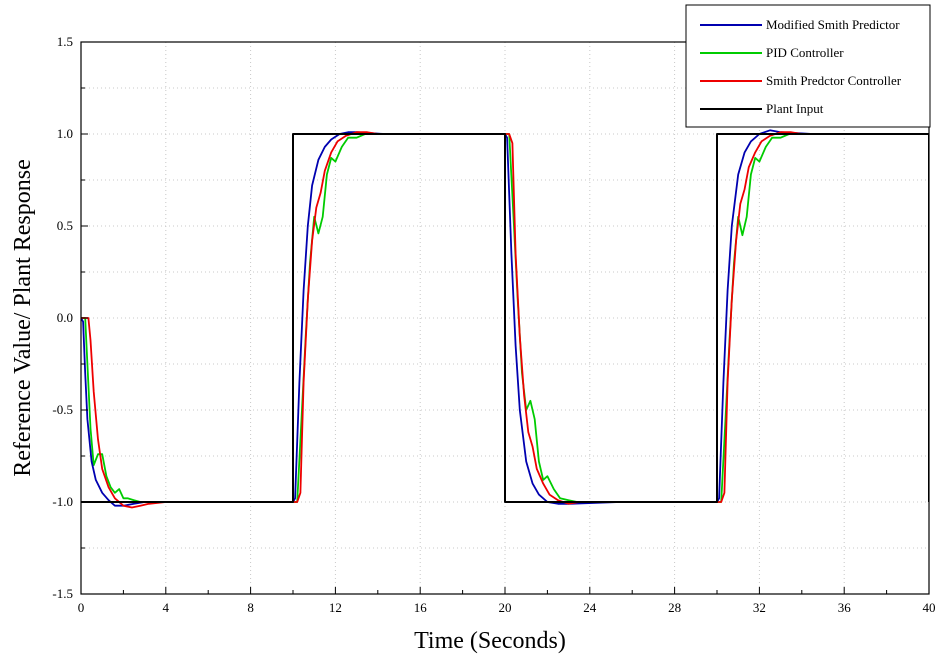  Describe the element at coordinates (62, 501) in the screenshot. I see `y-tick-label: -1.0` at that location.